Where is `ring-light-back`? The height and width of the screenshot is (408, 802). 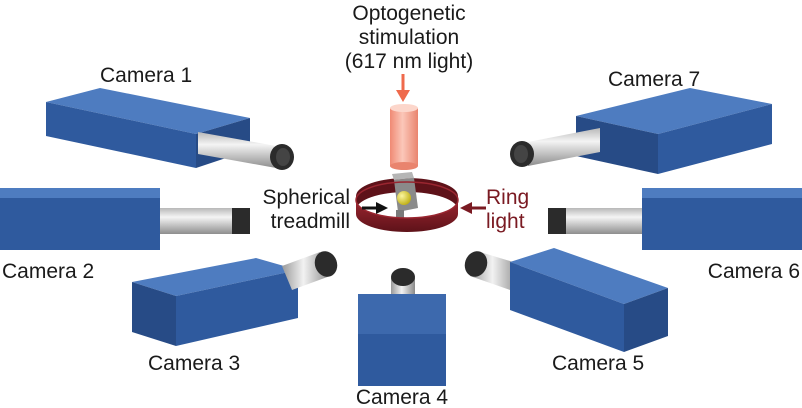
ring-light-back is located at coordinates (407, 194).